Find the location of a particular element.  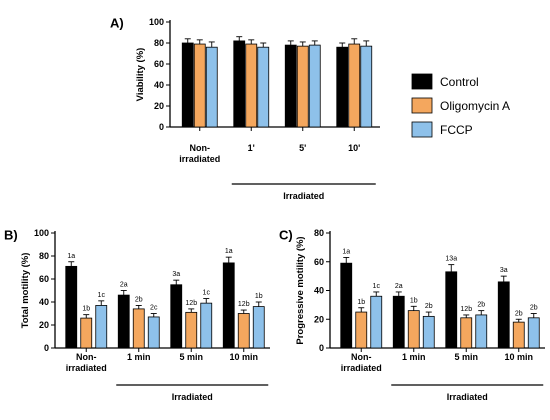

x-tick-label: 5' is located at coordinates (302, 148).